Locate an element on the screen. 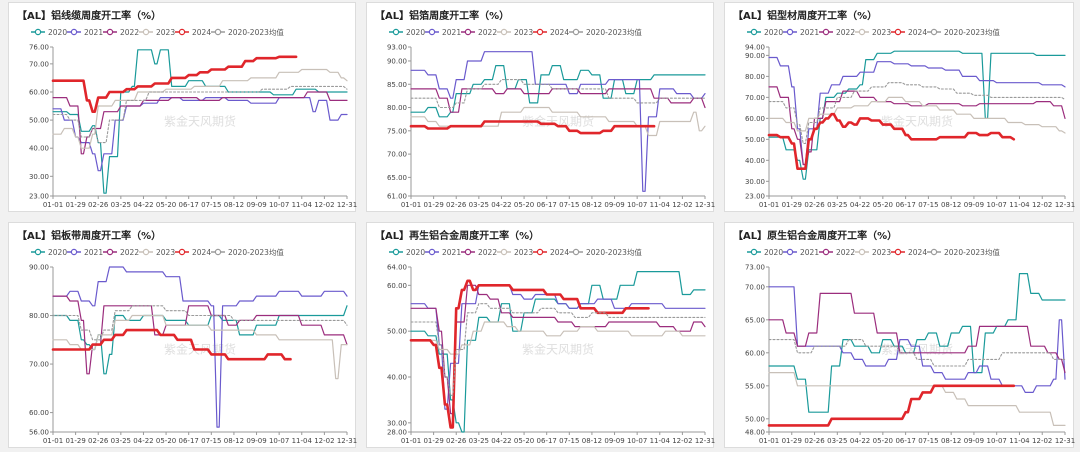 This screenshot has width=1080, height=452. watermark: 紫金天风期货 is located at coordinates (917, 121).